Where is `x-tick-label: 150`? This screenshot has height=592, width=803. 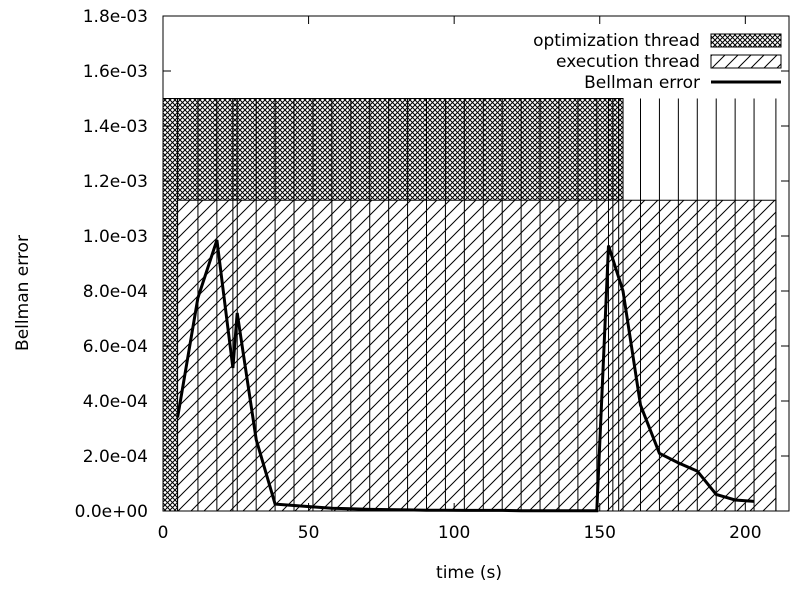
x-tick-label: 150 is located at coordinates (600, 533).